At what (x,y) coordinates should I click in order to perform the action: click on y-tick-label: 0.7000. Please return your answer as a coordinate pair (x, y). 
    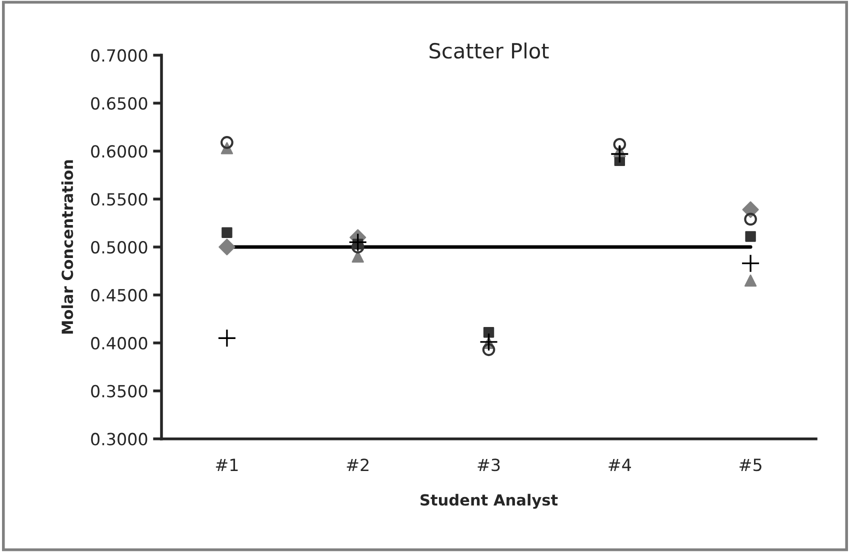
    Looking at the image, I should click on (119, 55).